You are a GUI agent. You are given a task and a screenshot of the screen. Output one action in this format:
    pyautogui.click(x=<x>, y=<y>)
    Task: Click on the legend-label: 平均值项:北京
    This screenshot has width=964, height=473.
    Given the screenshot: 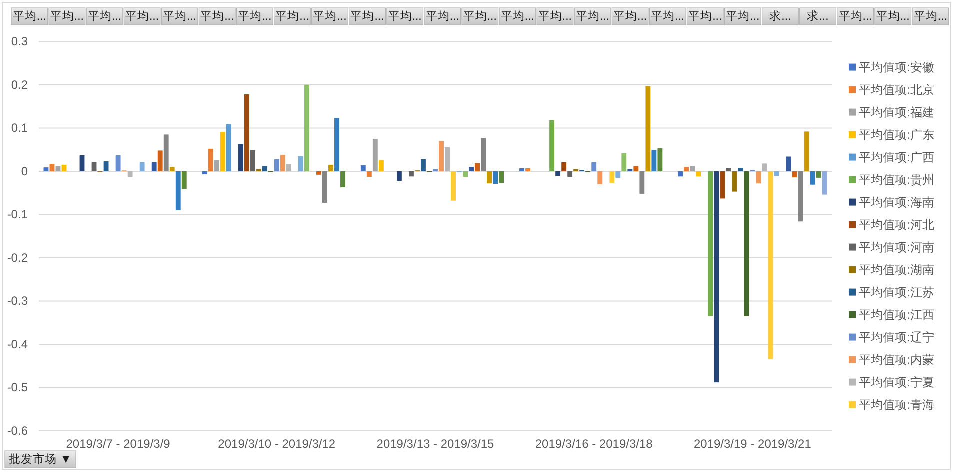 What is the action you would take?
    pyautogui.click(x=896, y=89)
    